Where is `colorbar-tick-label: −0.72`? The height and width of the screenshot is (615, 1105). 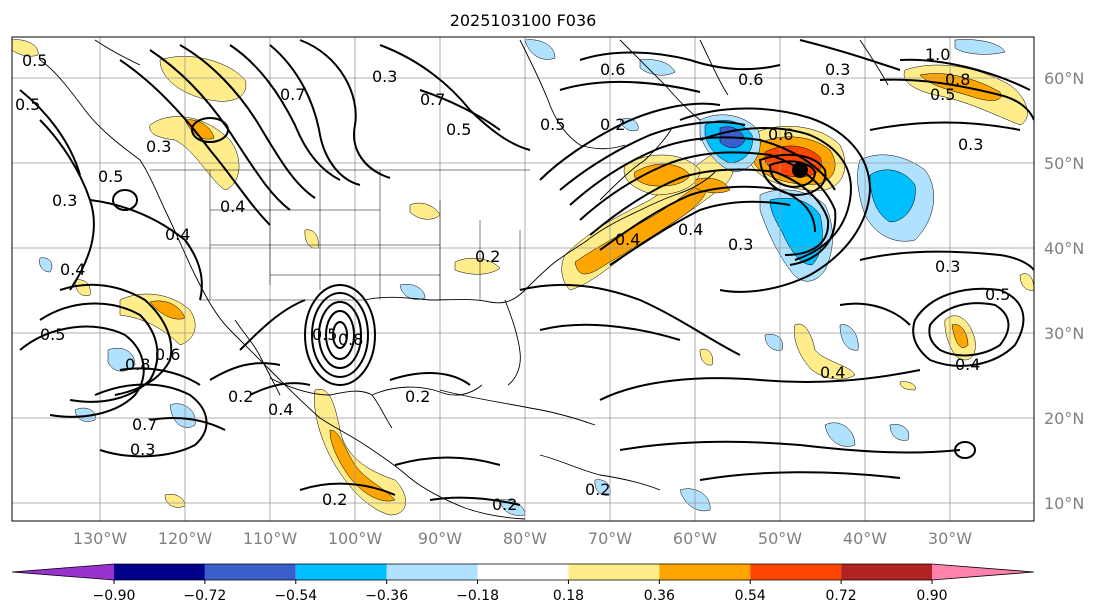
colorbar-tick-label: −0.72 is located at coordinates (204, 596).